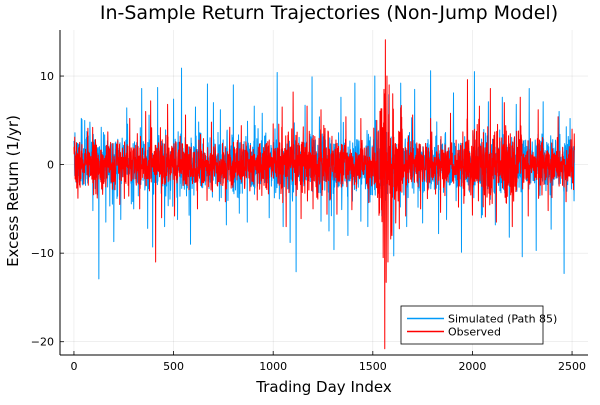 The width and height of the screenshot is (600, 405). What do you see at coordinates (42, 342) in the screenshot?
I see `y-tick-label: −20` at bounding box center [42, 342].